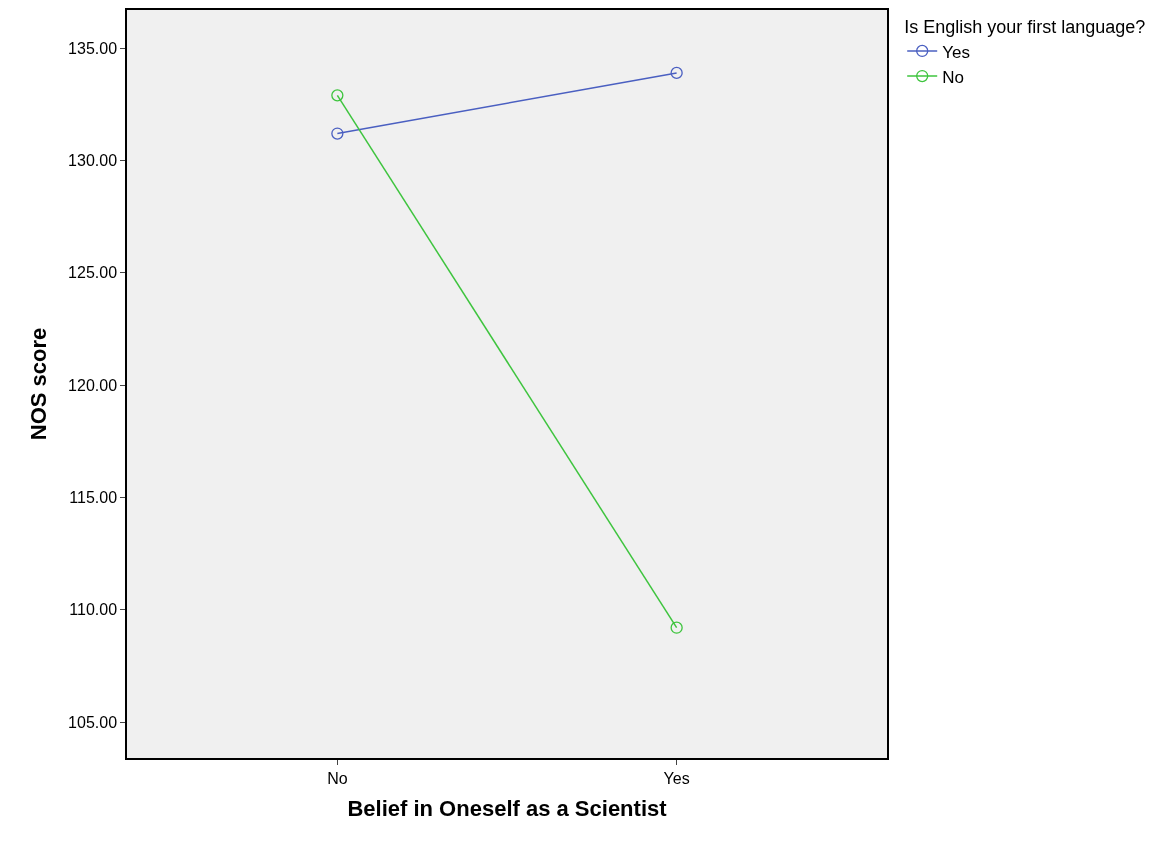 This screenshot has width=1158, height=848. What do you see at coordinates (507, 809) in the screenshot?
I see `x-axis-title: Belief in Oneself as a Scientist` at bounding box center [507, 809].